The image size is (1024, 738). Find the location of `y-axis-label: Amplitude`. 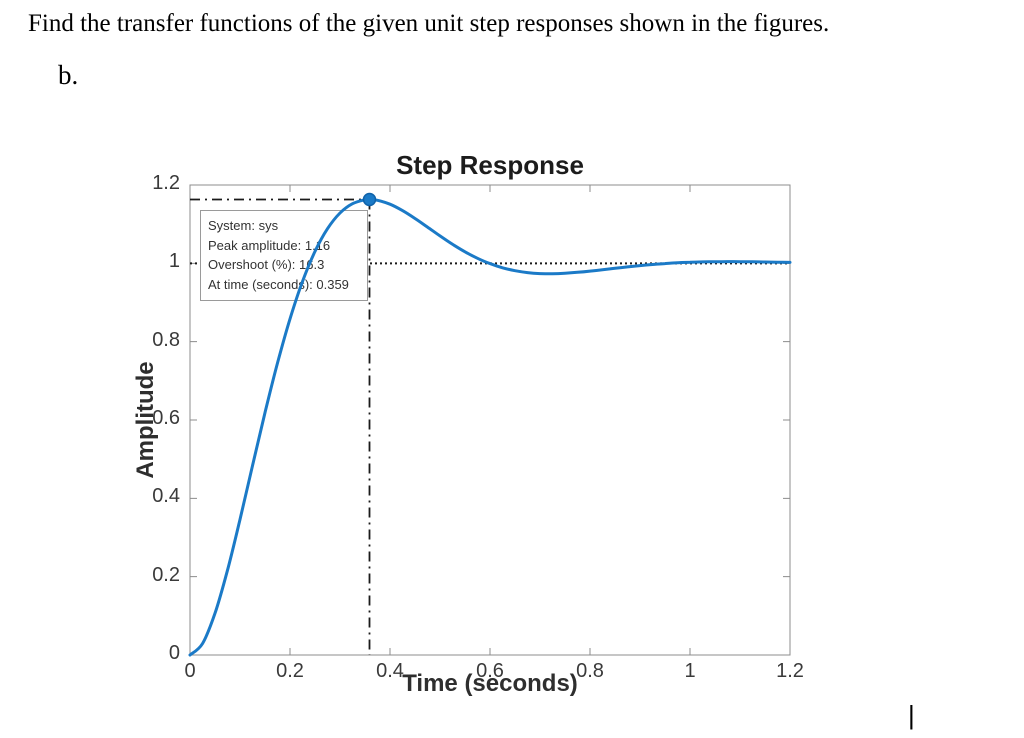

y-axis-label: Amplitude is located at coordinates (145, 420).